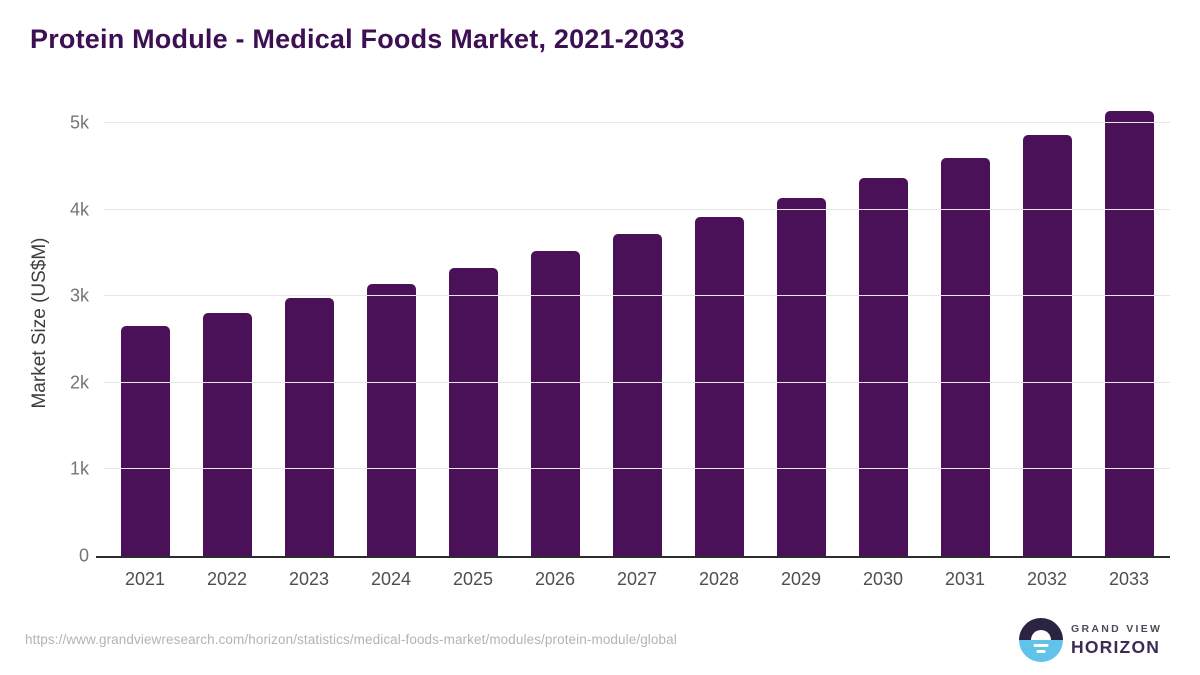  I want to click on x-tick-label-2028: 2028, so click(719, 579).